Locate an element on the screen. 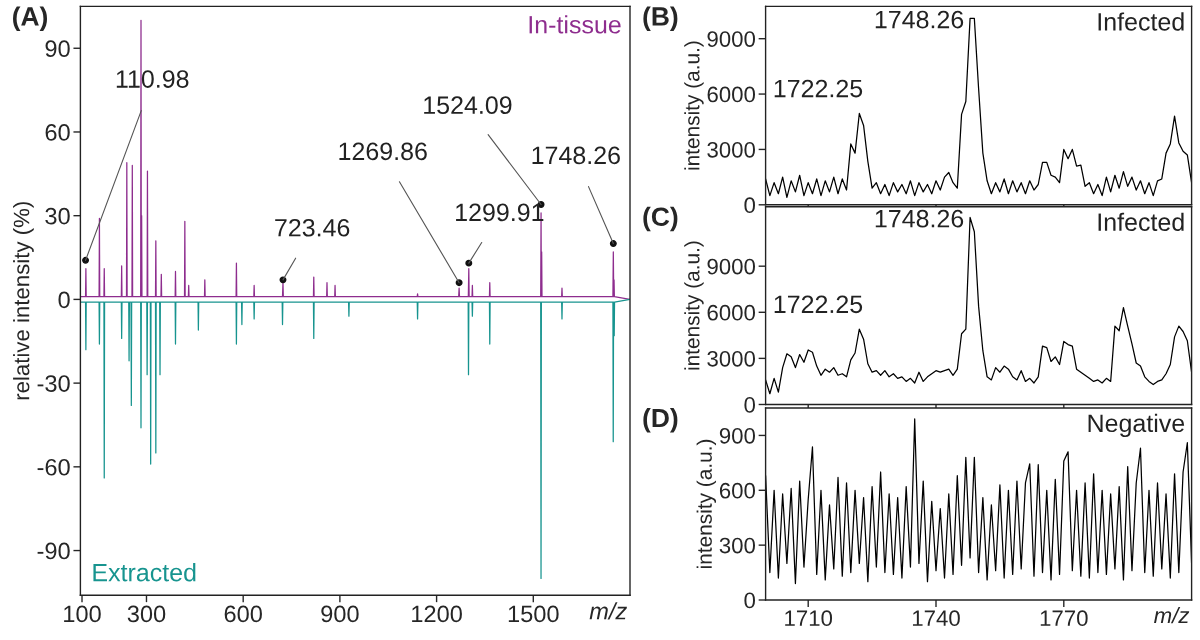 Image resolution: width=1200 pixels, height=640 pixels. y-tick-label: 30 is located at coordinates (57, 216).